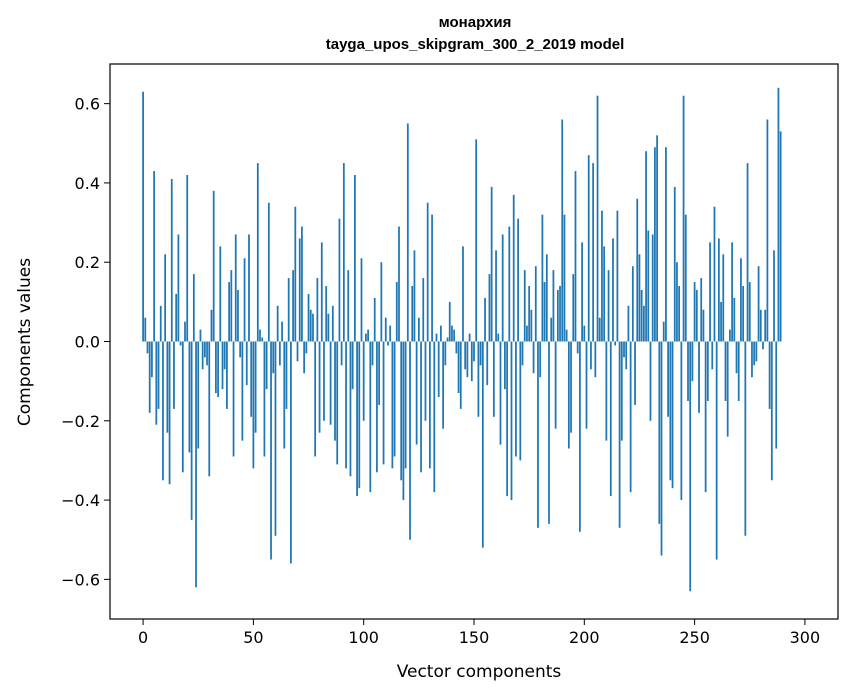 The width and height of the screenshot is (867, 696). I want to click on y-tick-label: 0.0, so click(87, 342).